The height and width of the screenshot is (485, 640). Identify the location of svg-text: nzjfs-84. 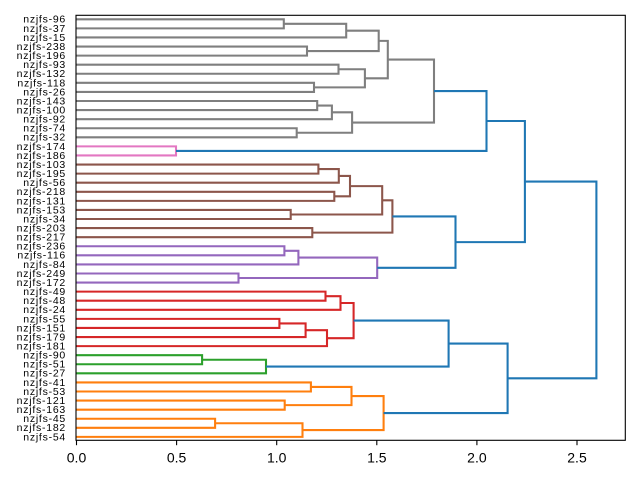
(44, 265).